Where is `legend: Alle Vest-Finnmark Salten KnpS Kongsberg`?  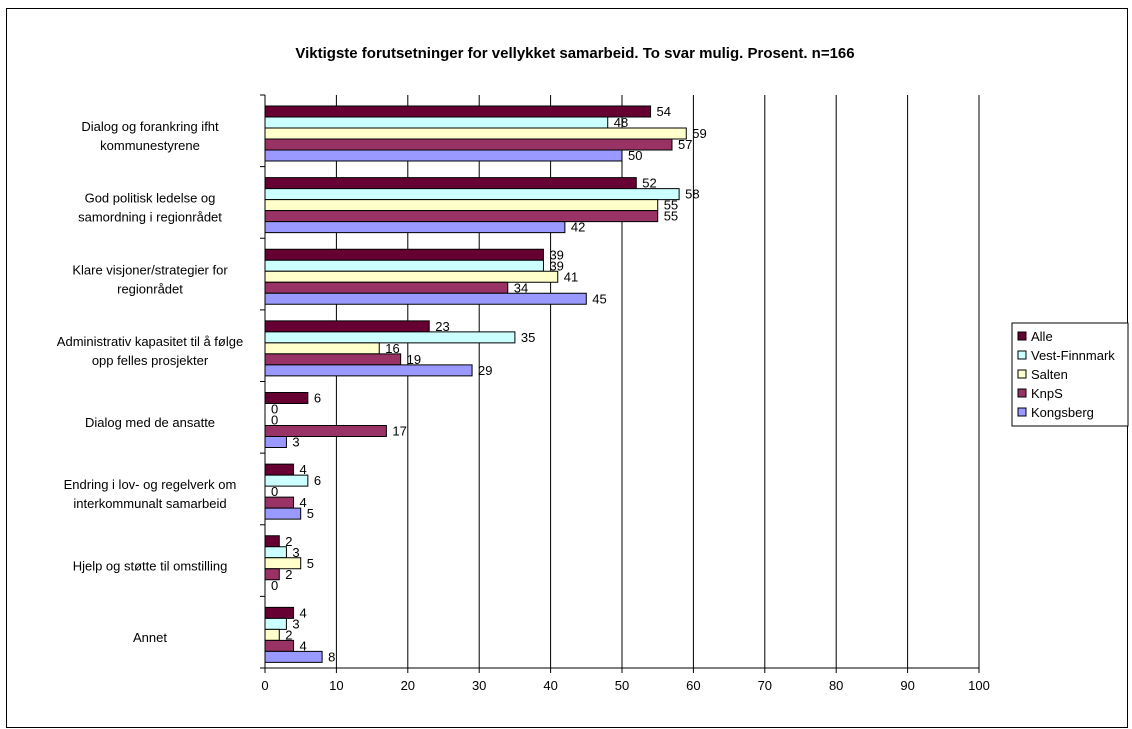
legend: Alle Vest-Finnmark Salten KnpS Kongsberg is located at coordinates (1070, 374).